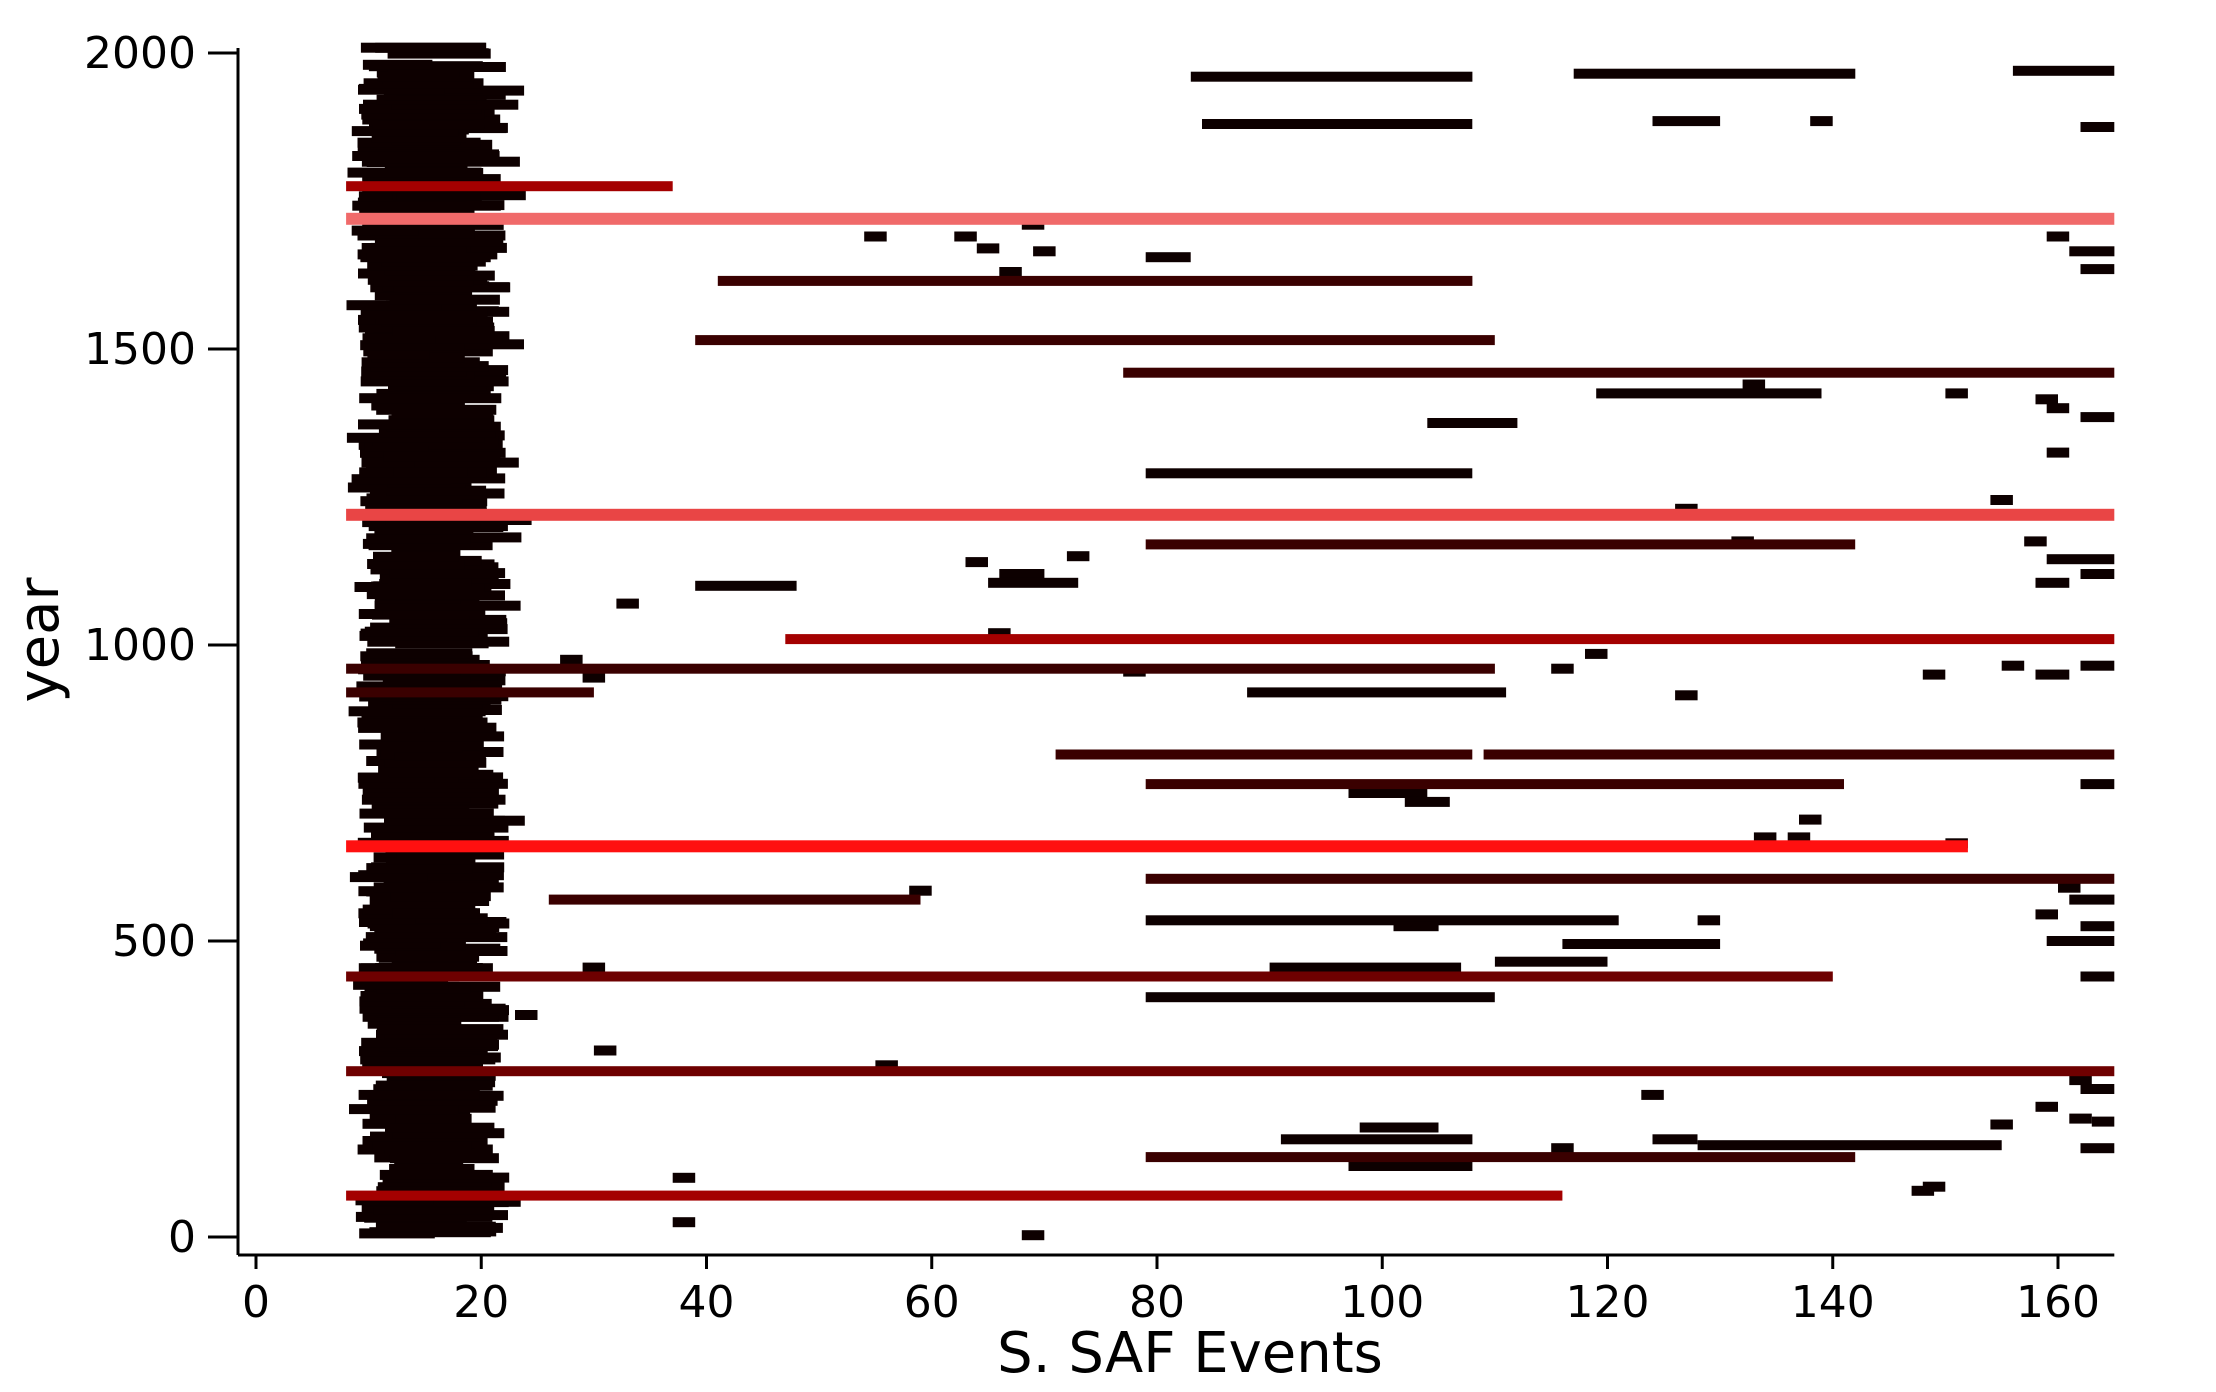  What do you see at coordinates (1608, 1302) in the screenshot?
I see `x-tick-label: 120` at bounding box center [1608, 1302].